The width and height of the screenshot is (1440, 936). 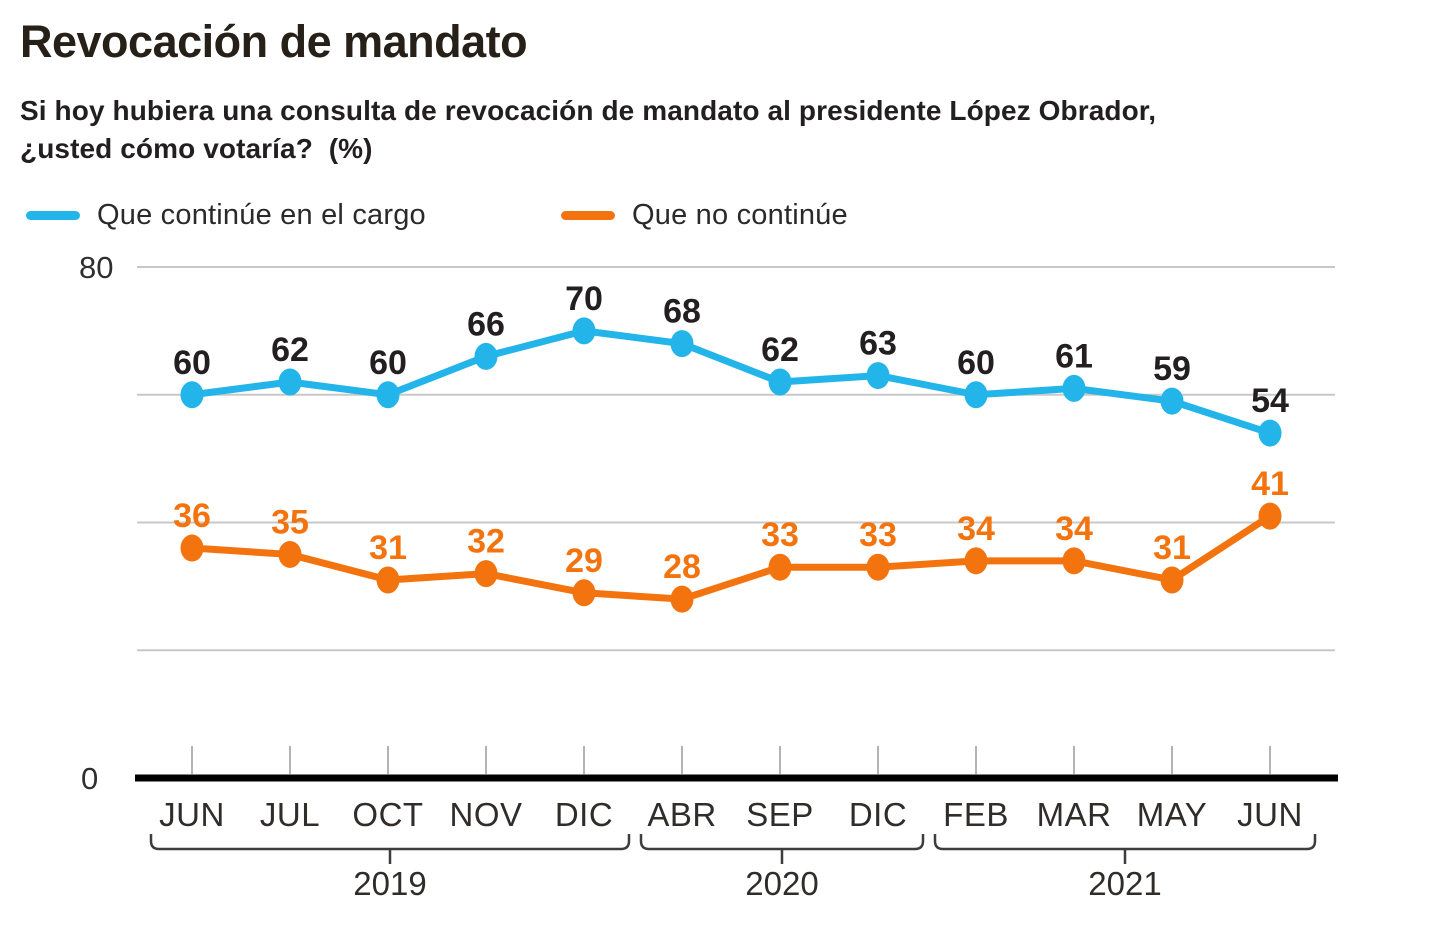 What do you see at coordinates (290, 350) in the screenshot?
I see `value-label-s0-1: 62` at bounding box center [290, 350].